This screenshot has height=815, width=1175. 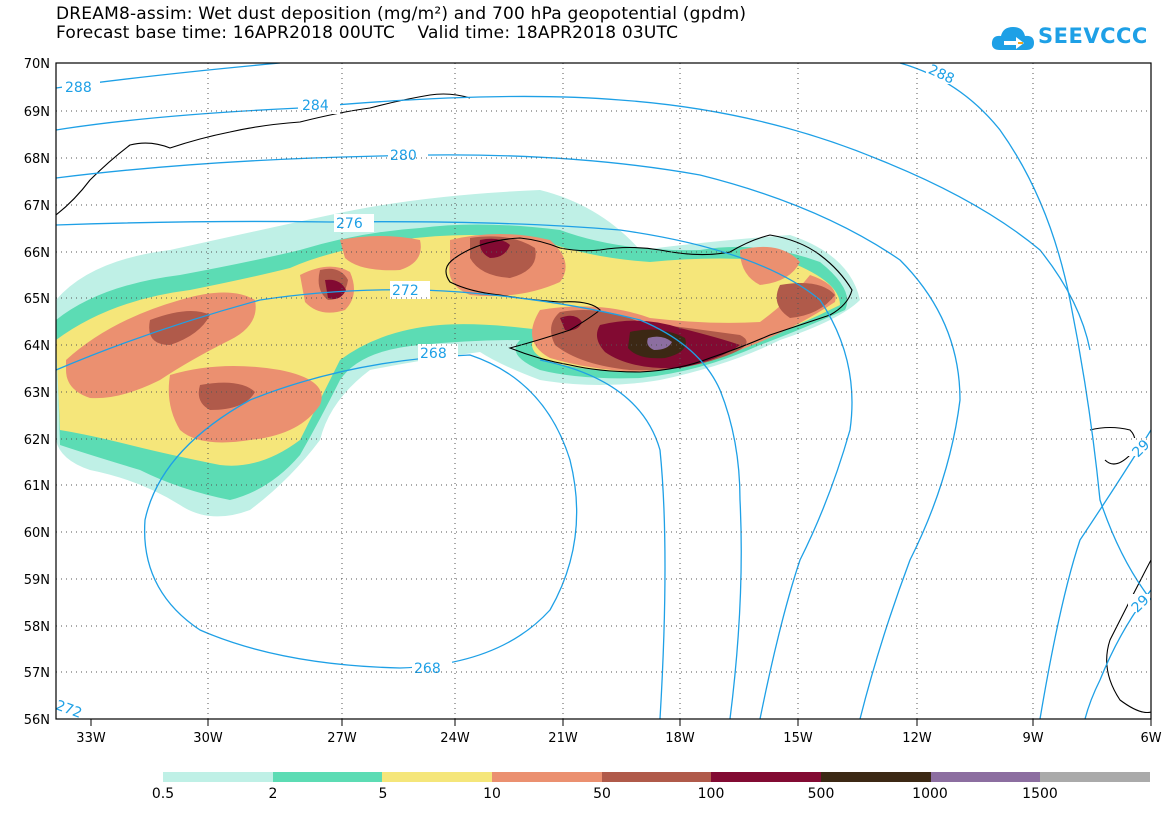 I want to click on lat-label: 56N, so click(x=37, y=720).